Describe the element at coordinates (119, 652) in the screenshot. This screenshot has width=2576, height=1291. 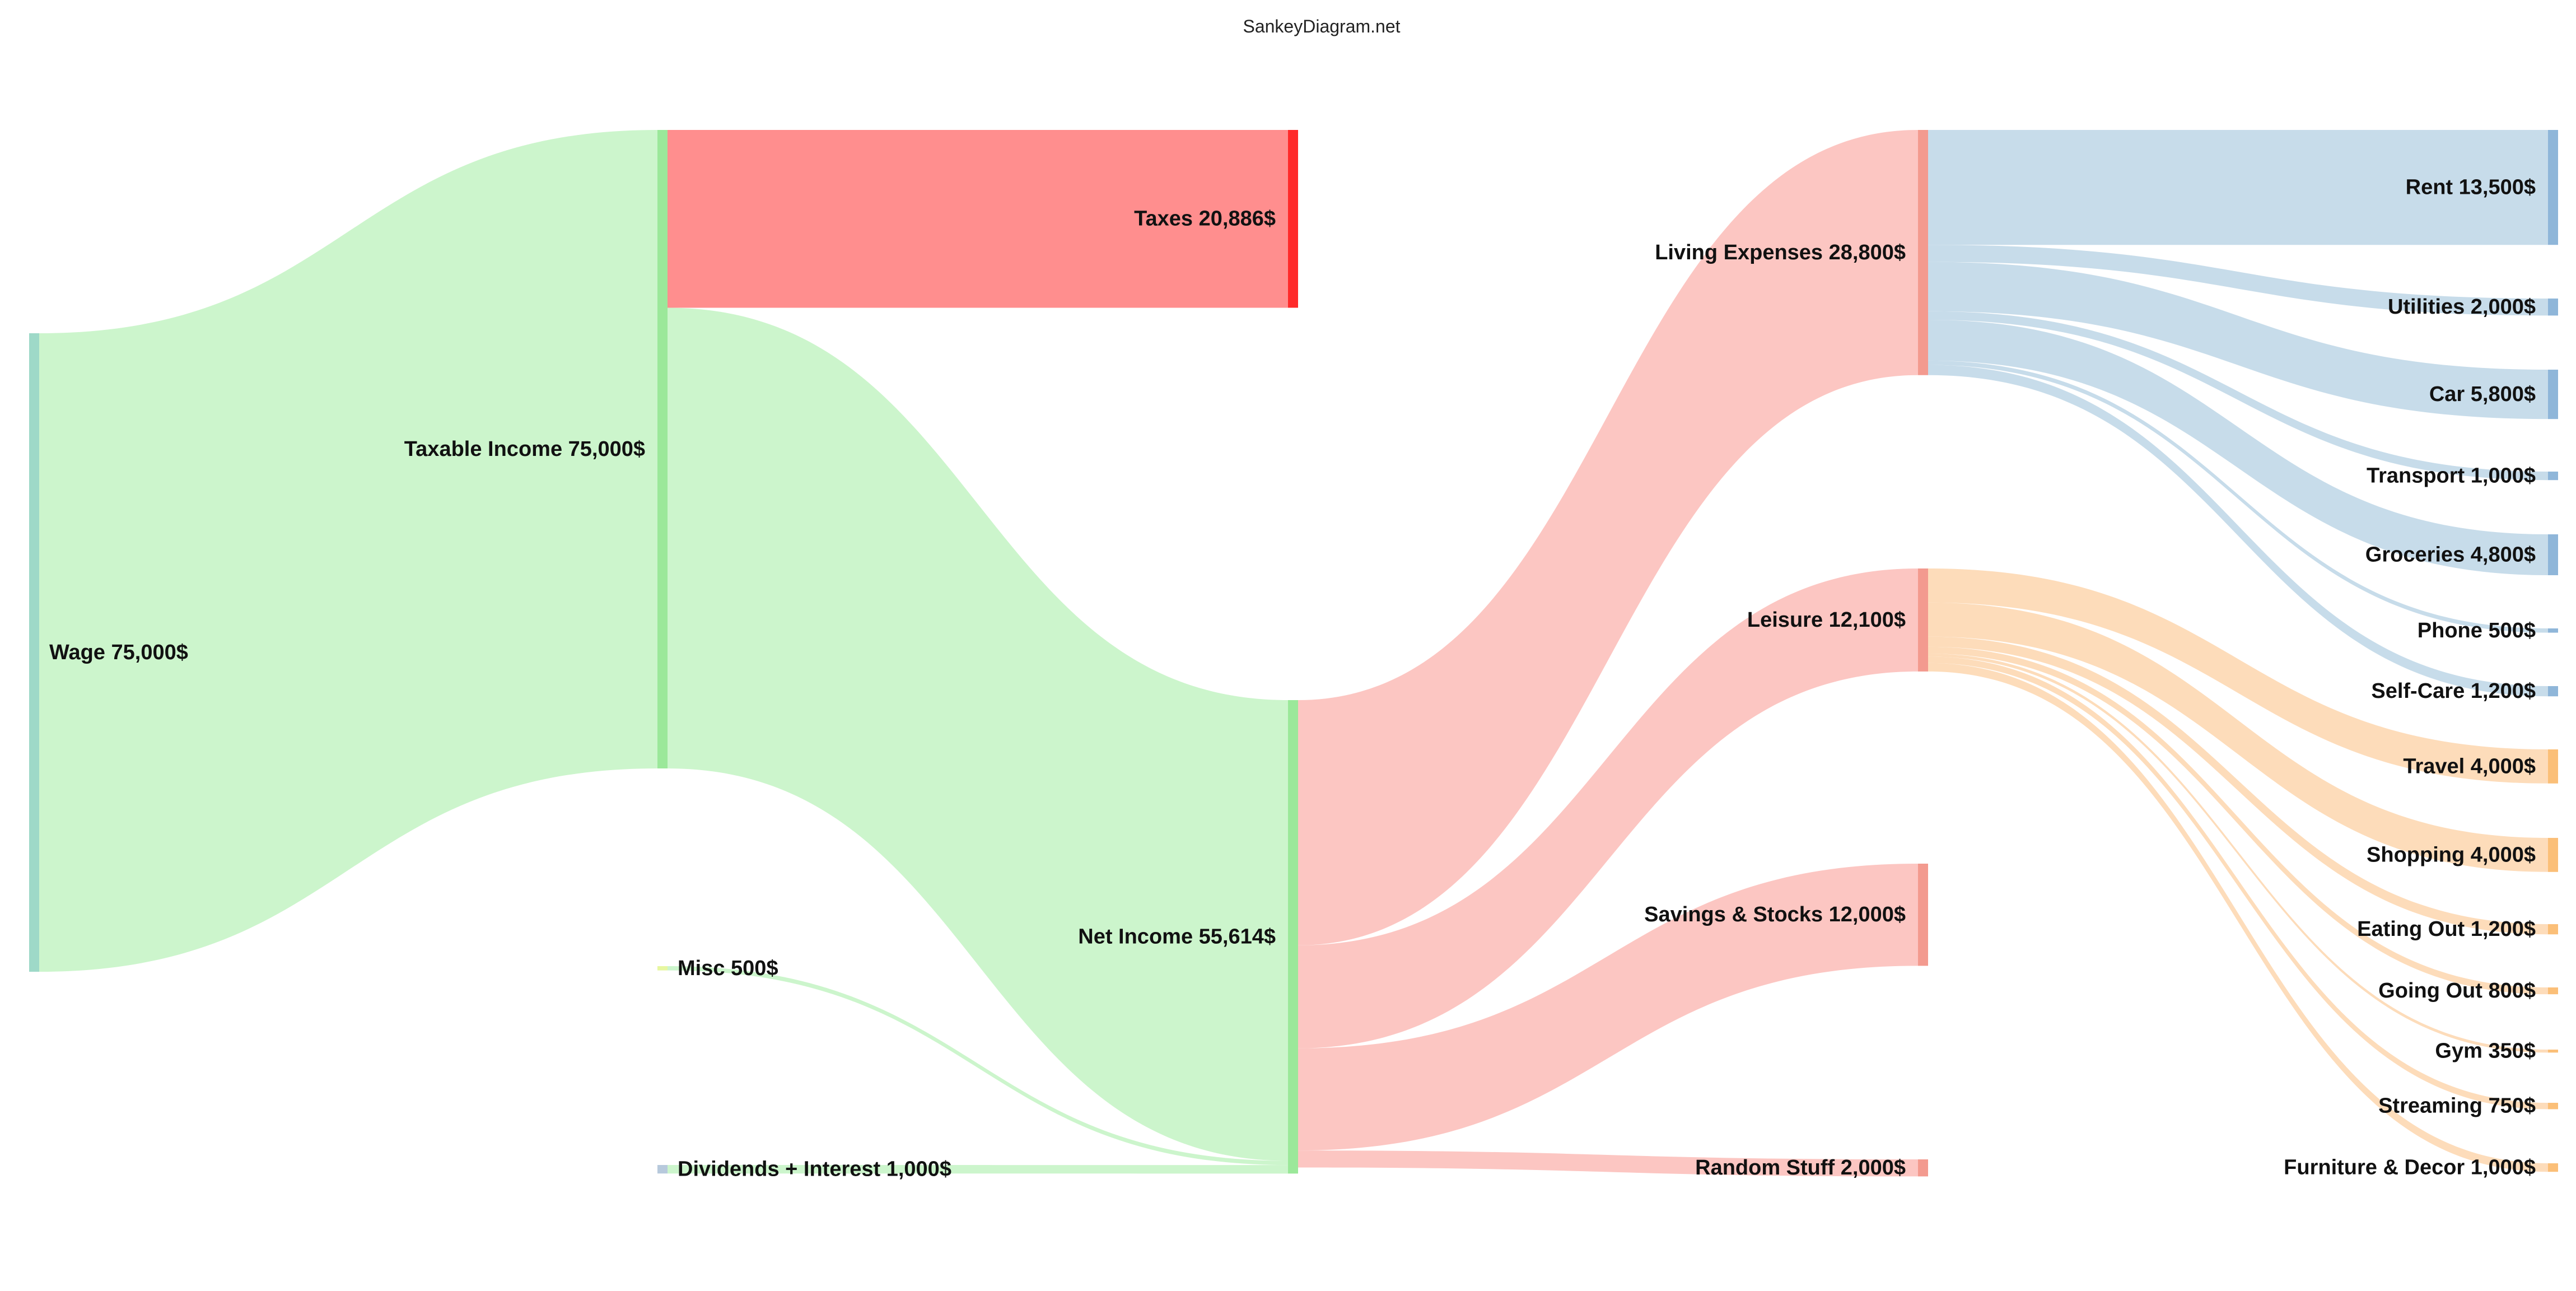
I see `node-label-wage: Wage 75,000$` at that location.